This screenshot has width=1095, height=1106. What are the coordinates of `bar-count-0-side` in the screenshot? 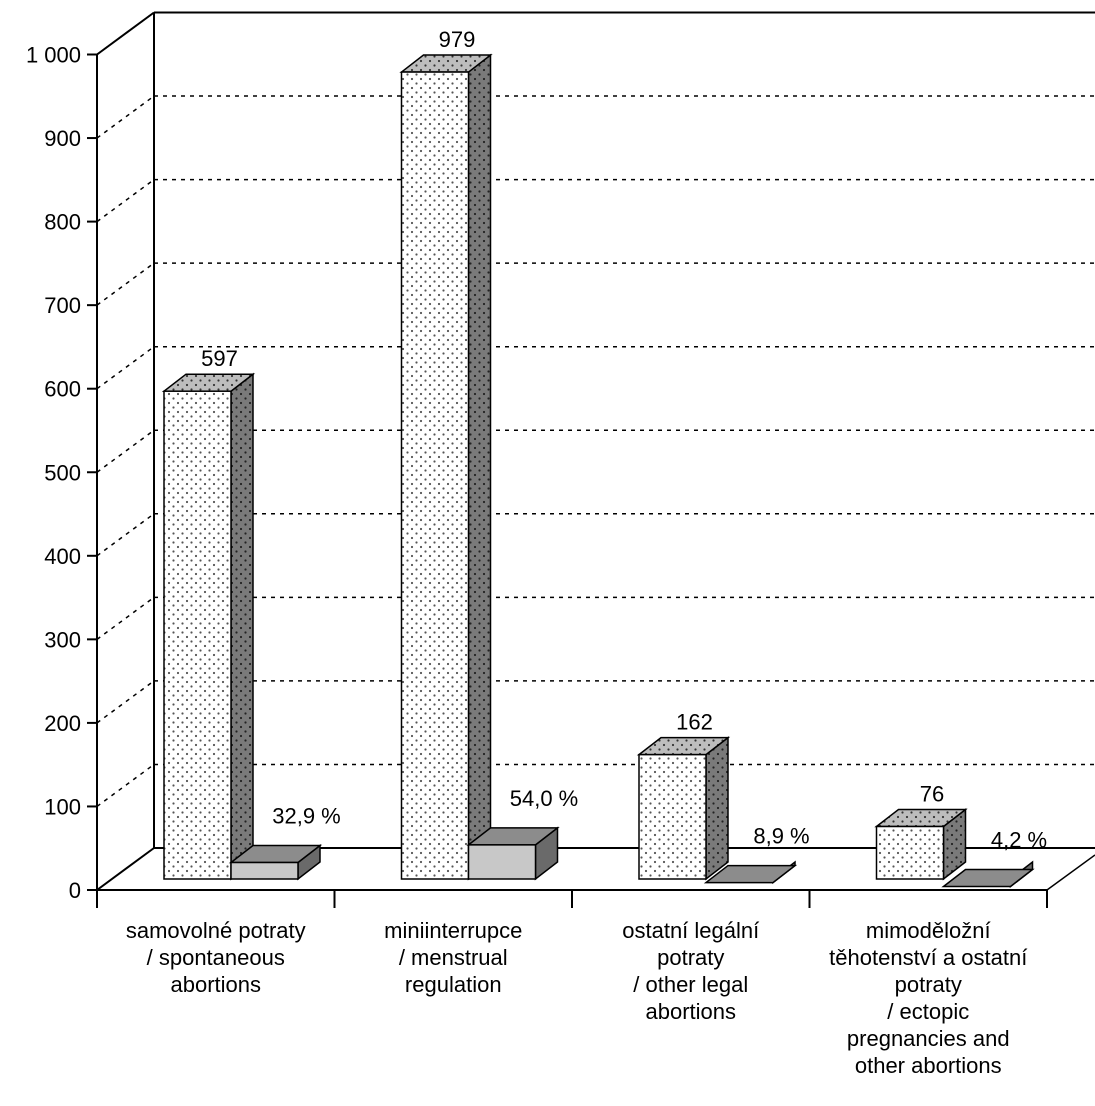 It's located at (242, 626).